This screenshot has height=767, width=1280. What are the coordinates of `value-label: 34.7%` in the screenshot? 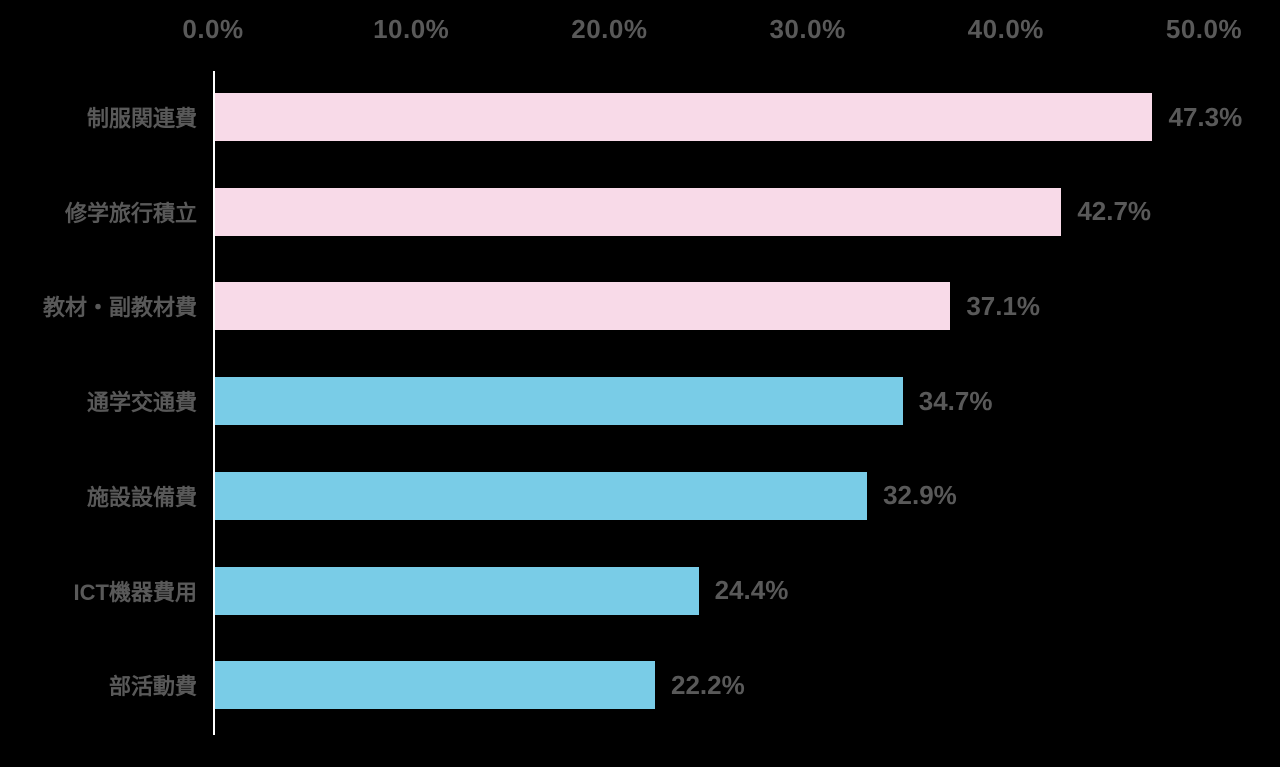 It's located at (955, 400).